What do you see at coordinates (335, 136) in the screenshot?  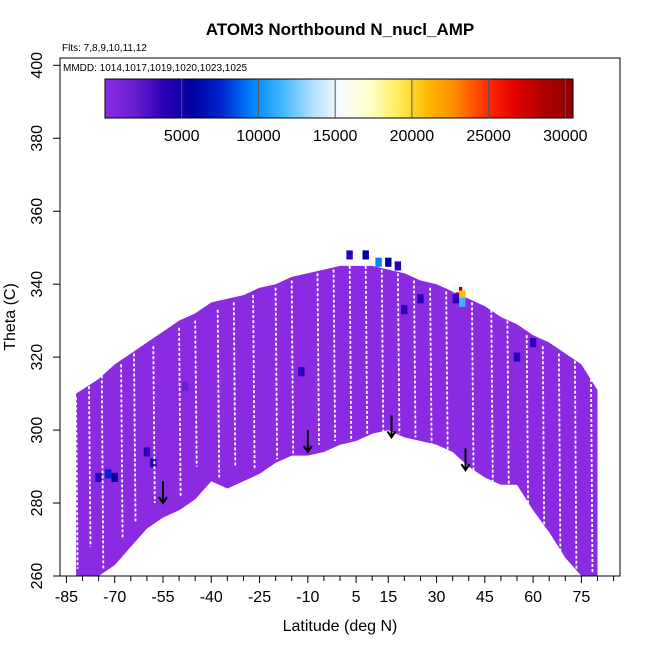 I see `colorbar-tick-label: 15000` at bounding box center [335, 136].